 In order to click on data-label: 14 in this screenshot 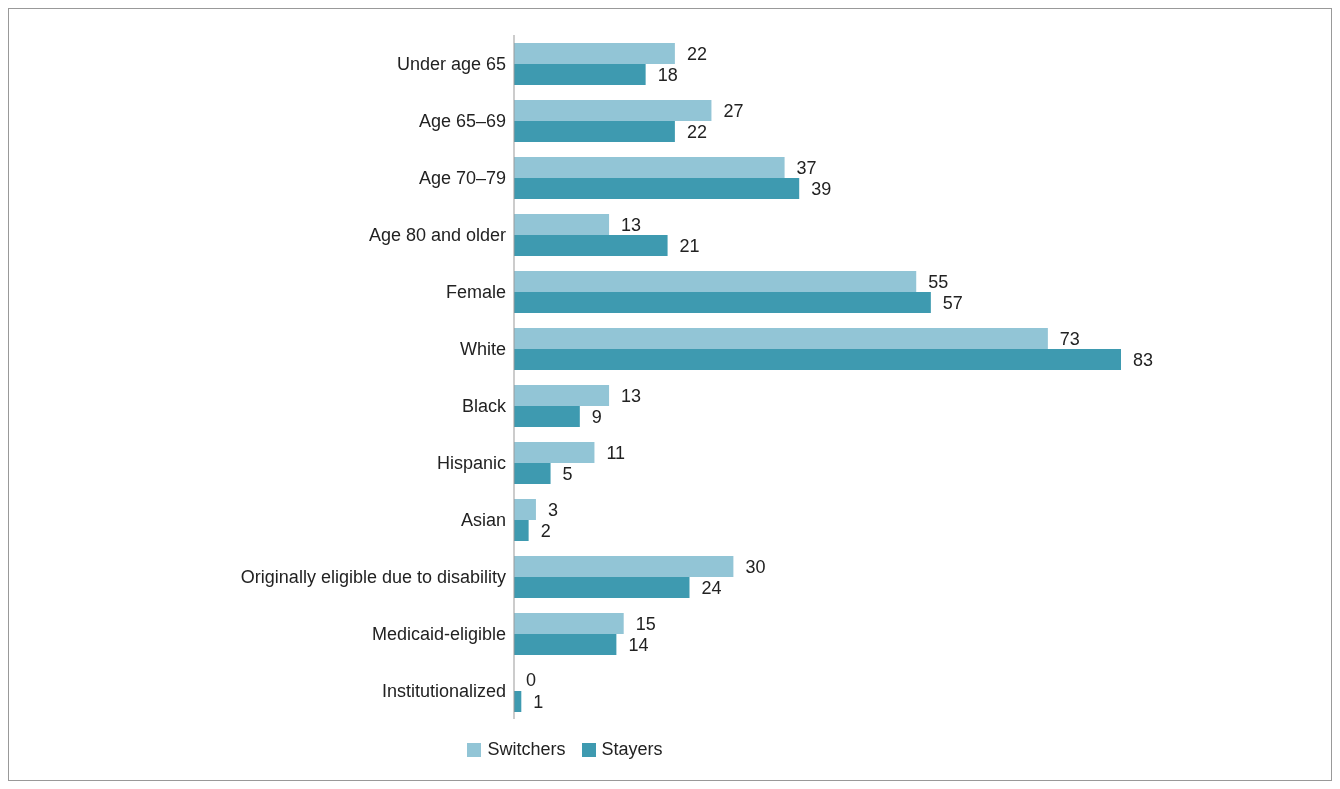, I will do `click(638, 644)`.